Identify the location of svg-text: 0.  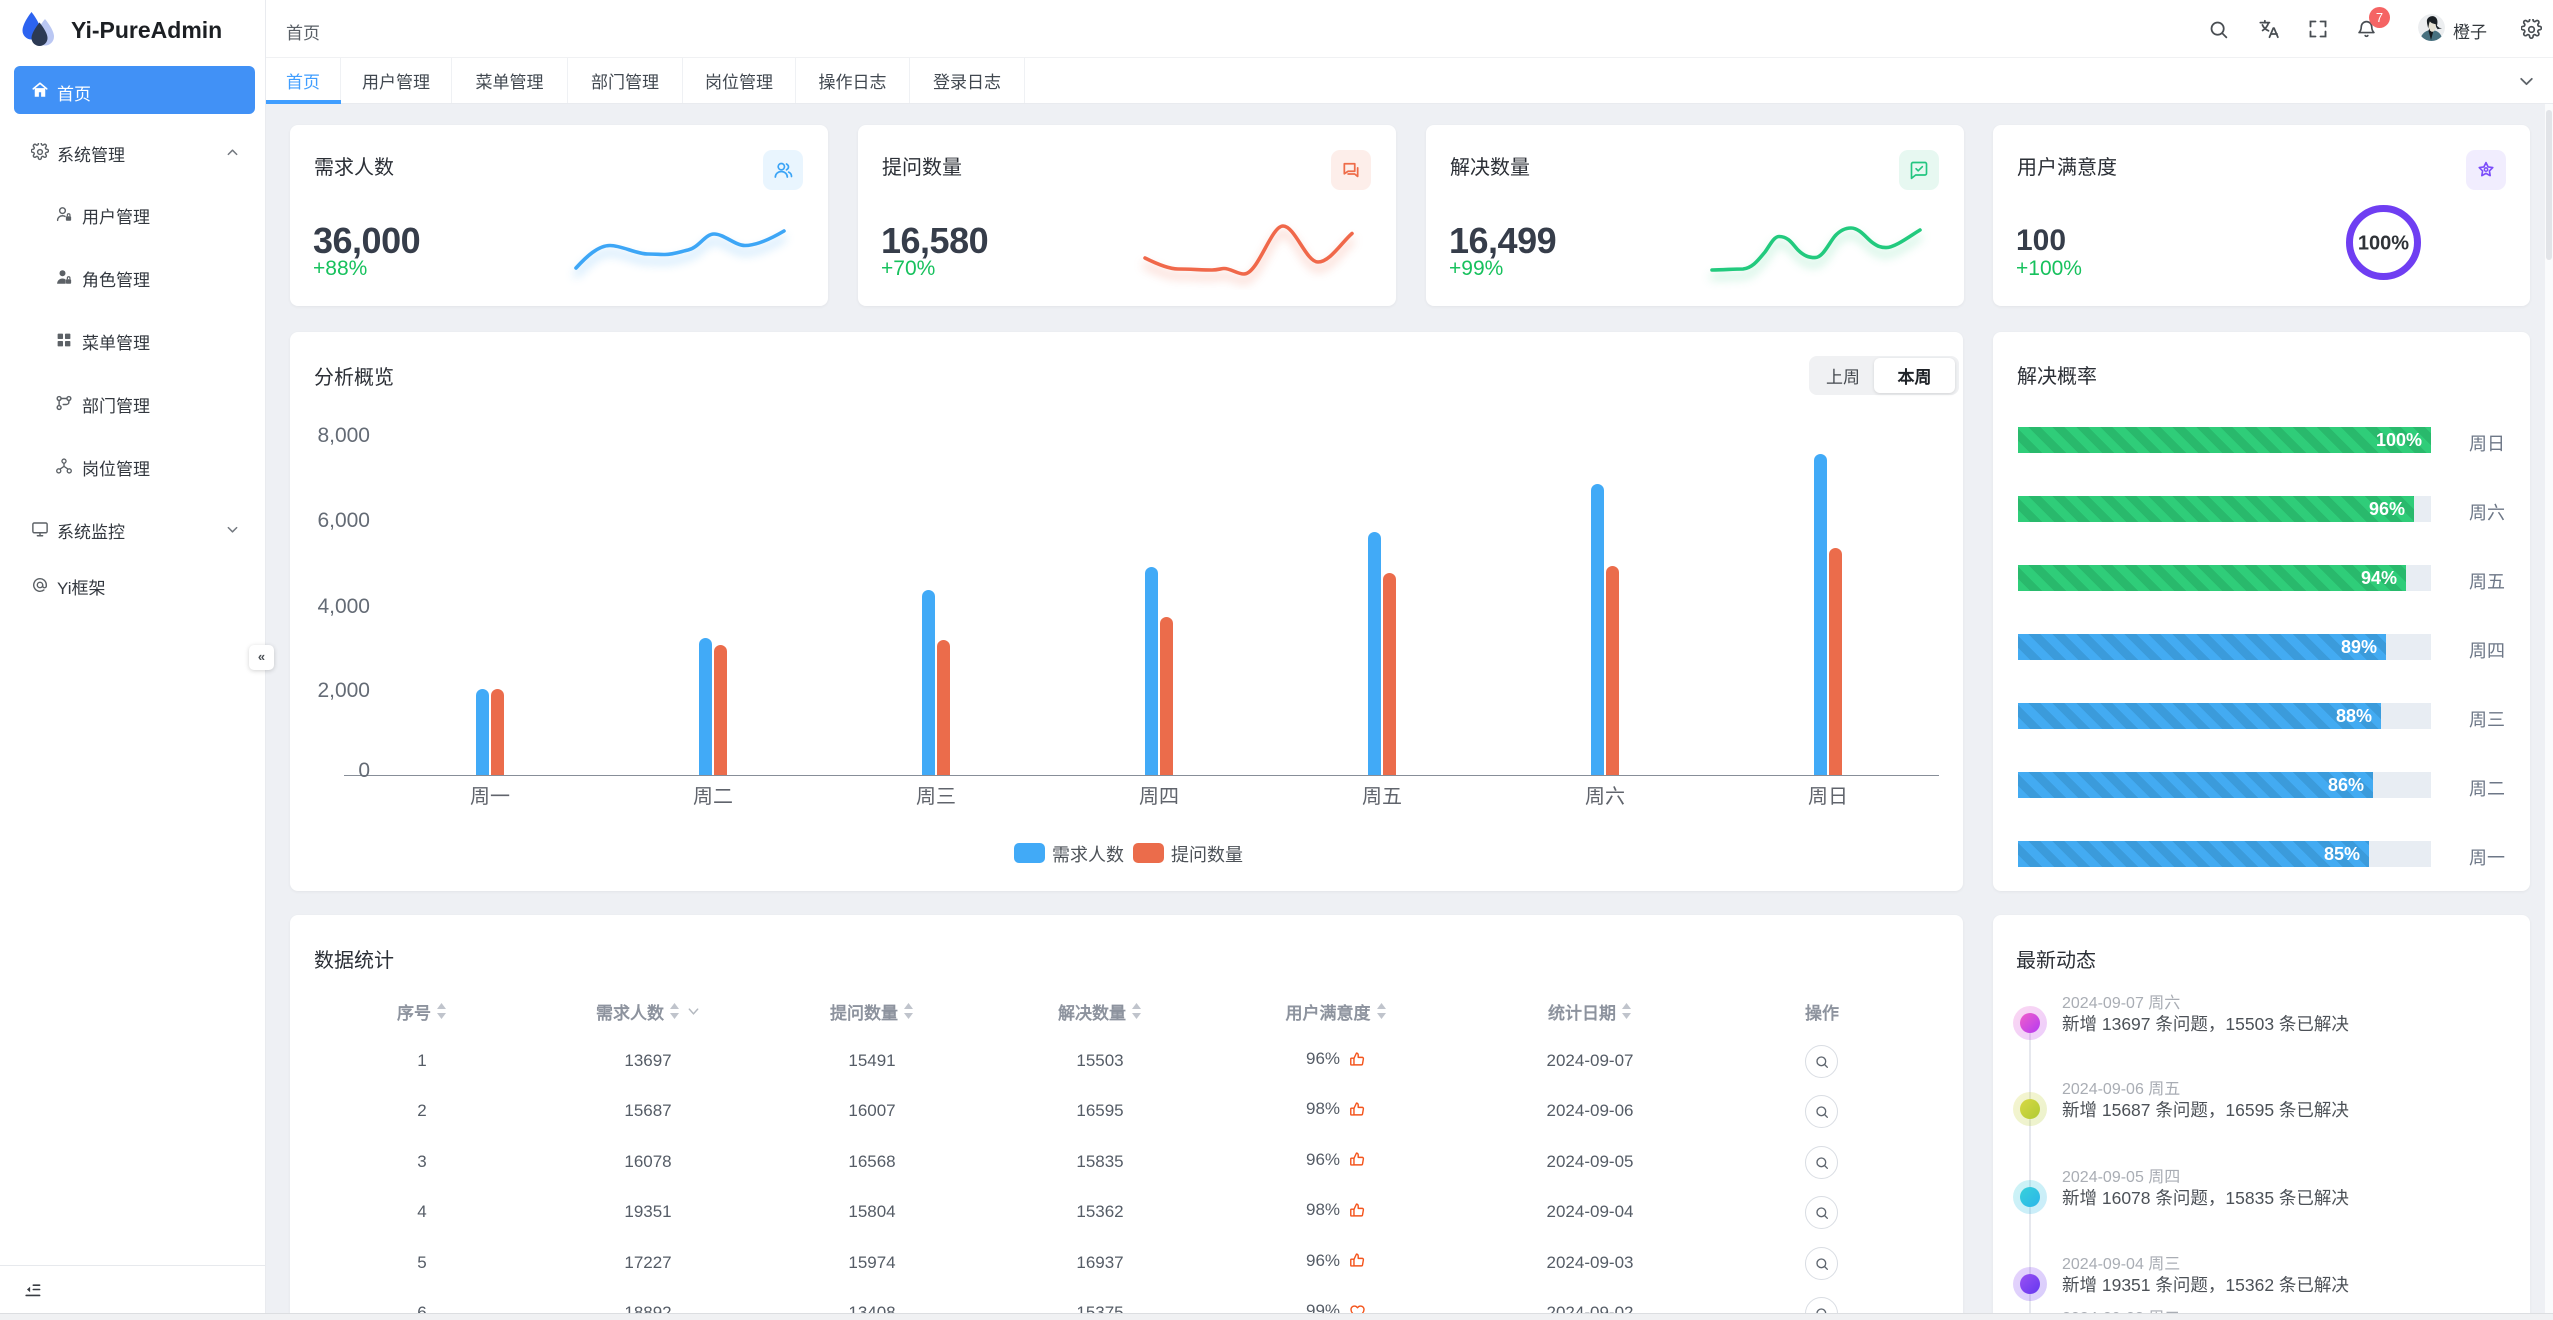
(364, 770).